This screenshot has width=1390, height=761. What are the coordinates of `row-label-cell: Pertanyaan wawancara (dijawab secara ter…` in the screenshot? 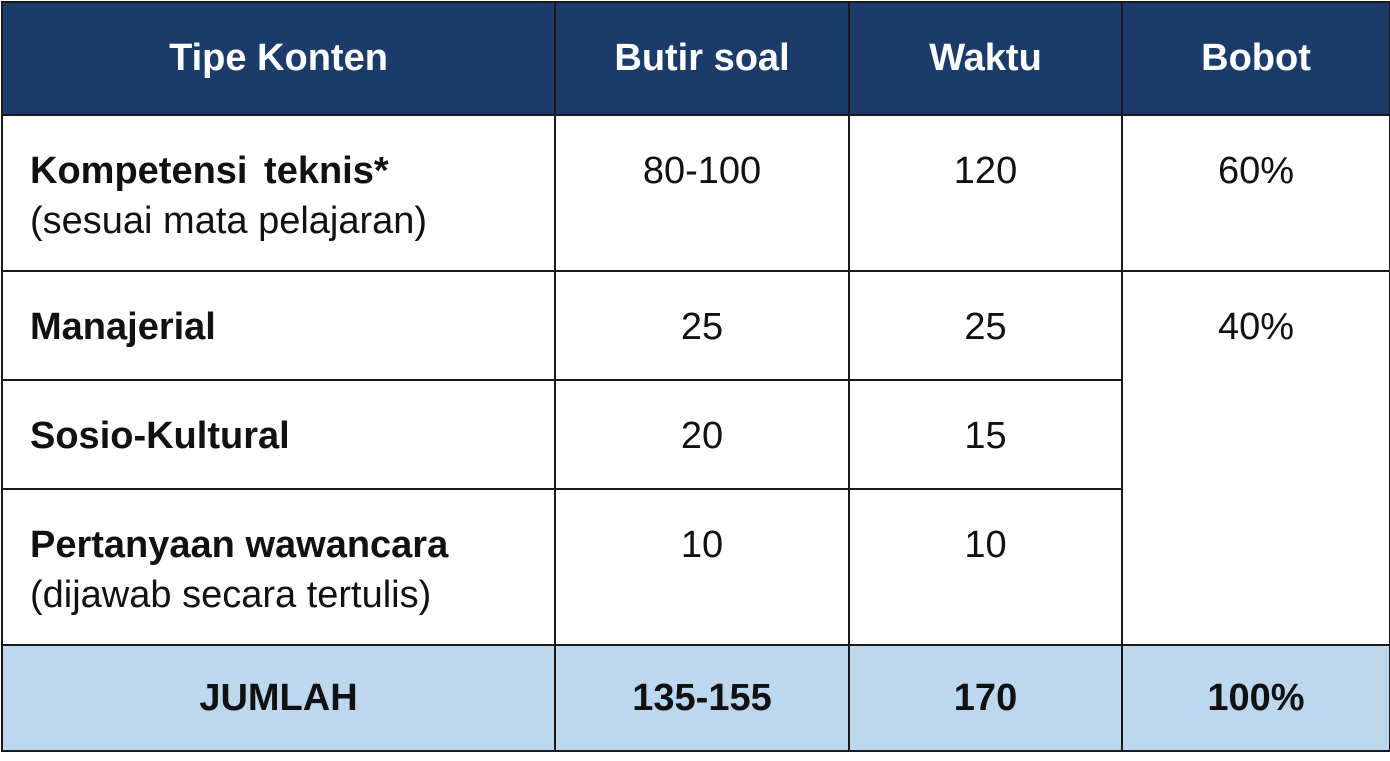 It's located at (278, 567).